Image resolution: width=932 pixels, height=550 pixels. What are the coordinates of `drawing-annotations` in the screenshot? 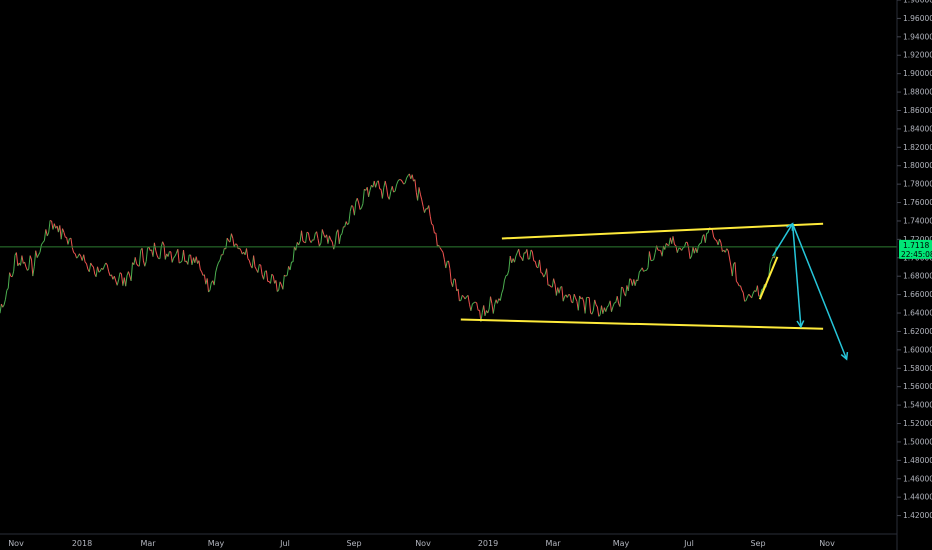 It's located at (654, 291).